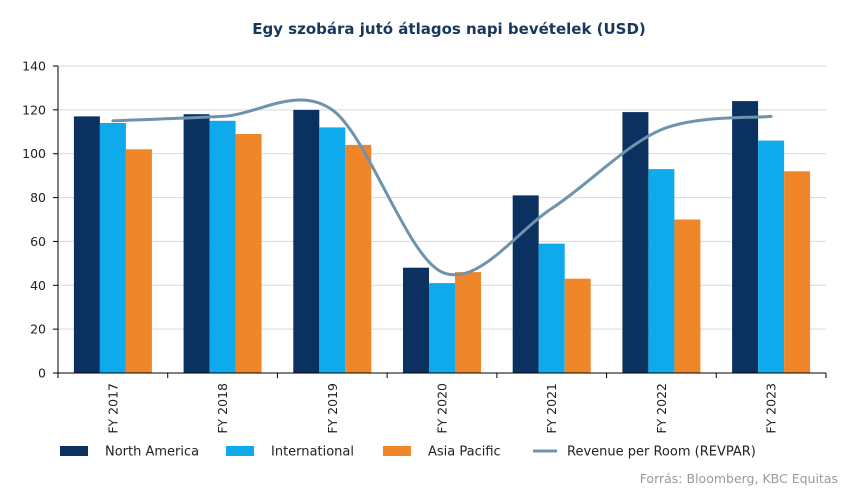 Image resolution: width=850 pixels, height=492 pixels. What do you see at coordinates (38, 241) in the screenshot?
I see `y-tick-label: 60` at bounding box center [38, 241].